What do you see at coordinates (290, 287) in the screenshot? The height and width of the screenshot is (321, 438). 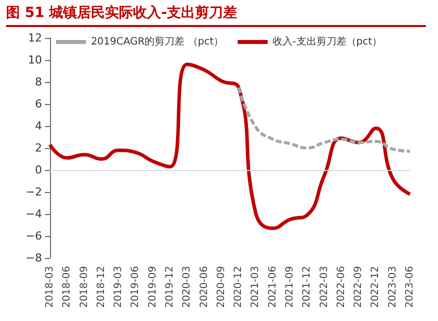 I see `x-tick-label: 2021-09` at bounding box center [290, 287].